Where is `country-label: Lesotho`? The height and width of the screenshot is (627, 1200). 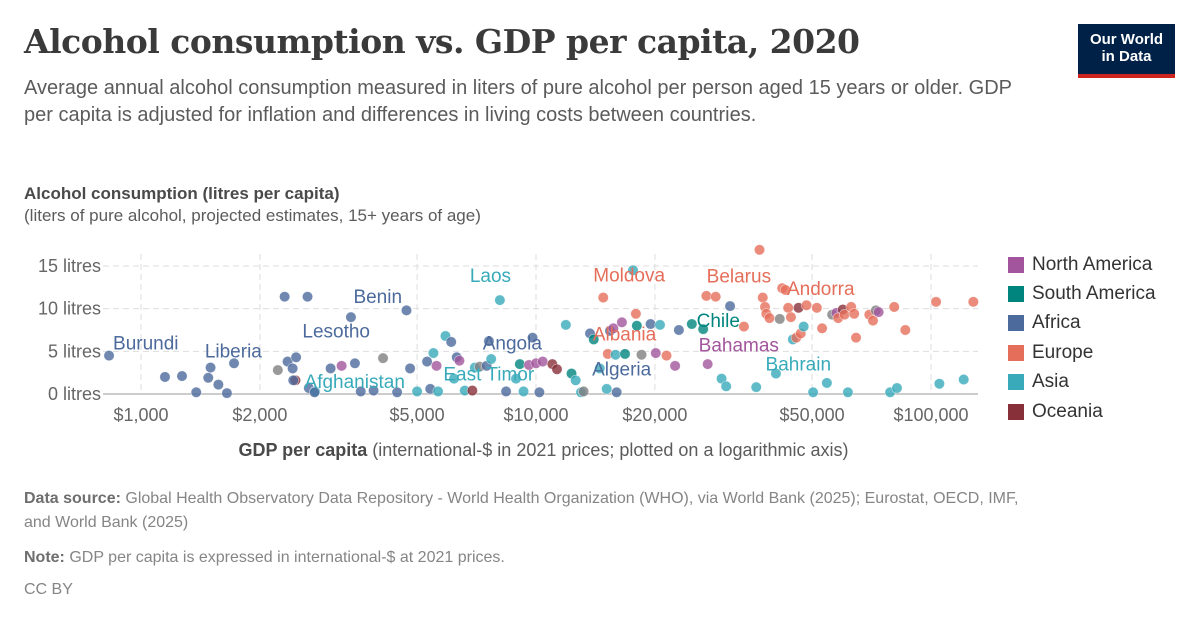
country-label: Lesotho is located at coordinates (336, 331).